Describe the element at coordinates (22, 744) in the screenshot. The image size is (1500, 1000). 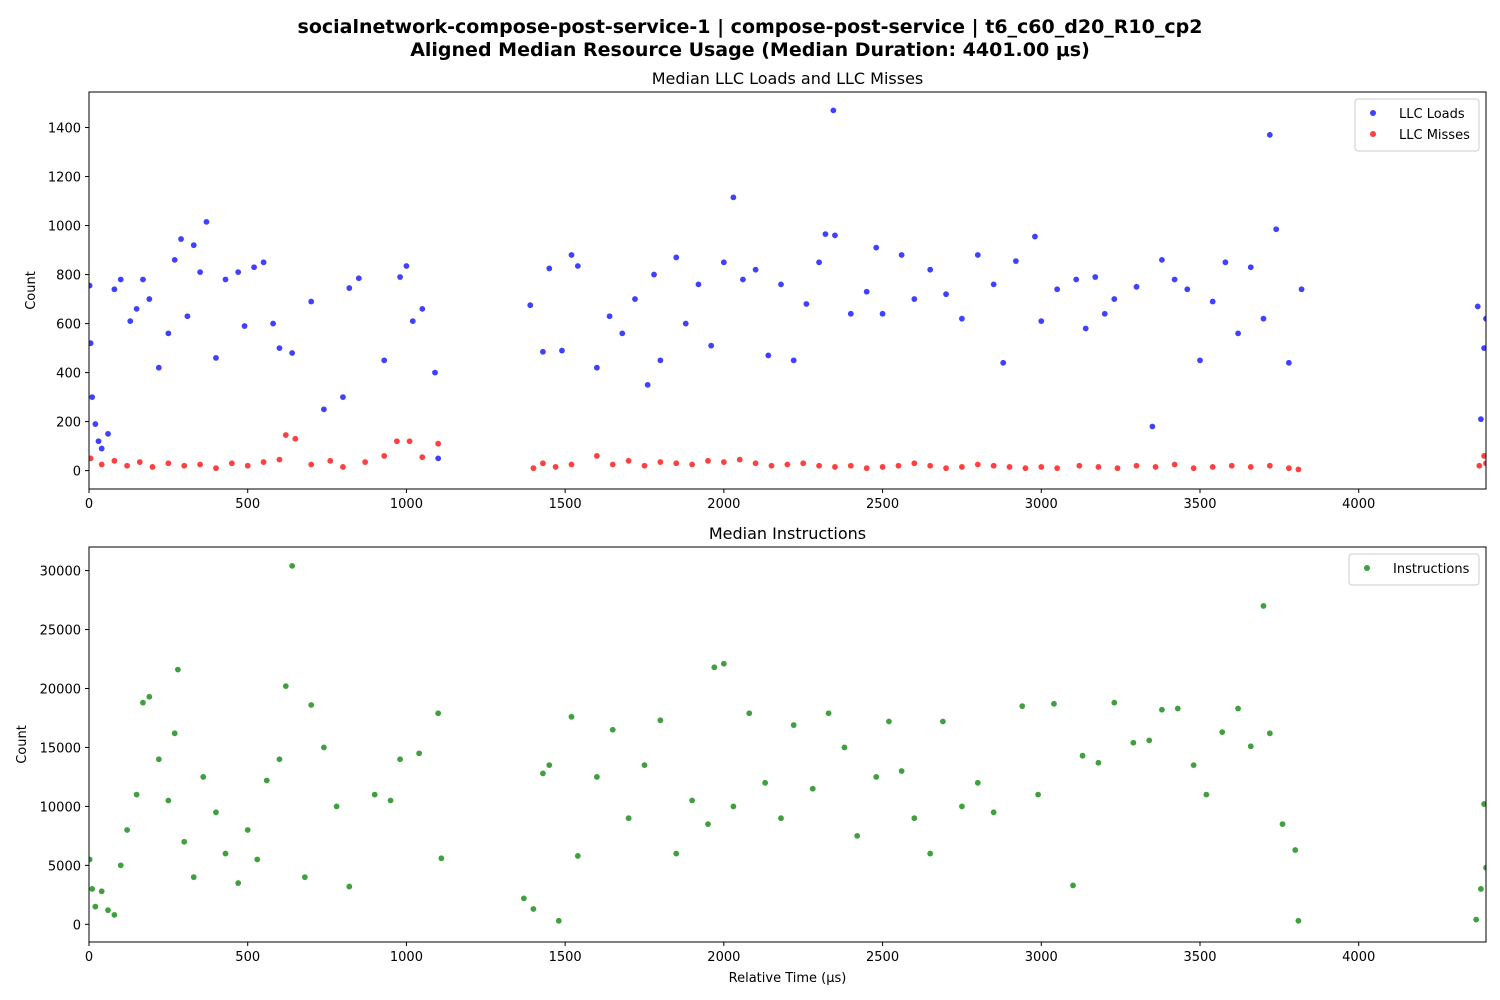
I see `y-axis-title: Count` at that location.